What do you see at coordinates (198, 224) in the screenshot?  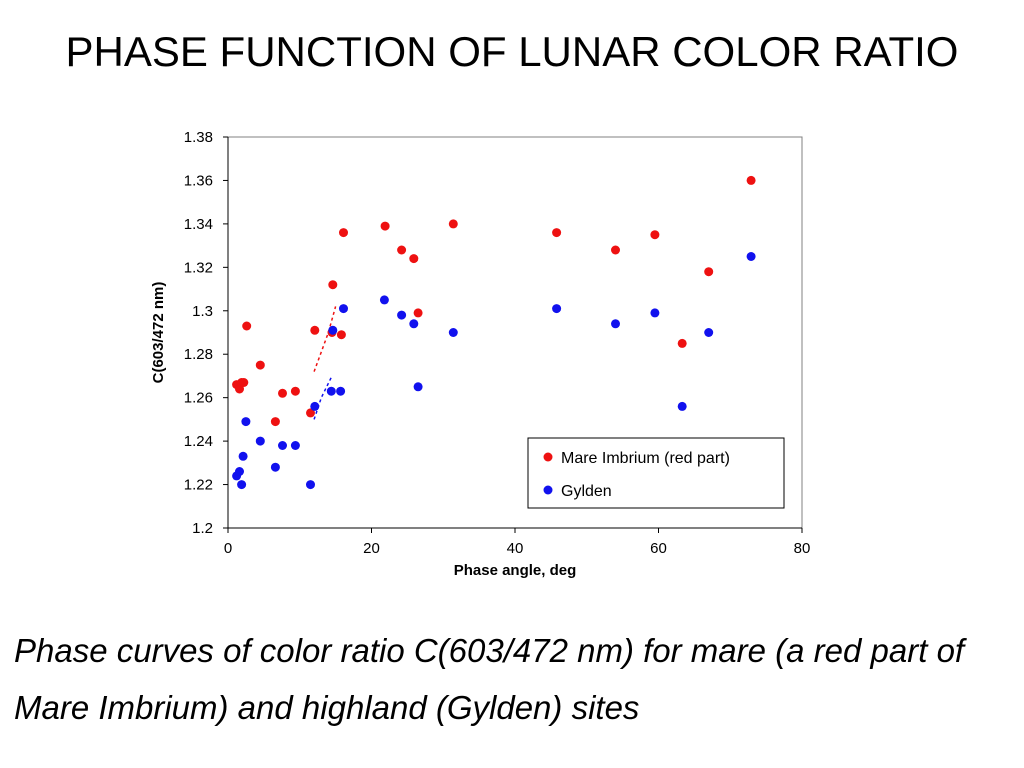 I see `y-tick-label: 1.34` at bounding box center [198, 224].